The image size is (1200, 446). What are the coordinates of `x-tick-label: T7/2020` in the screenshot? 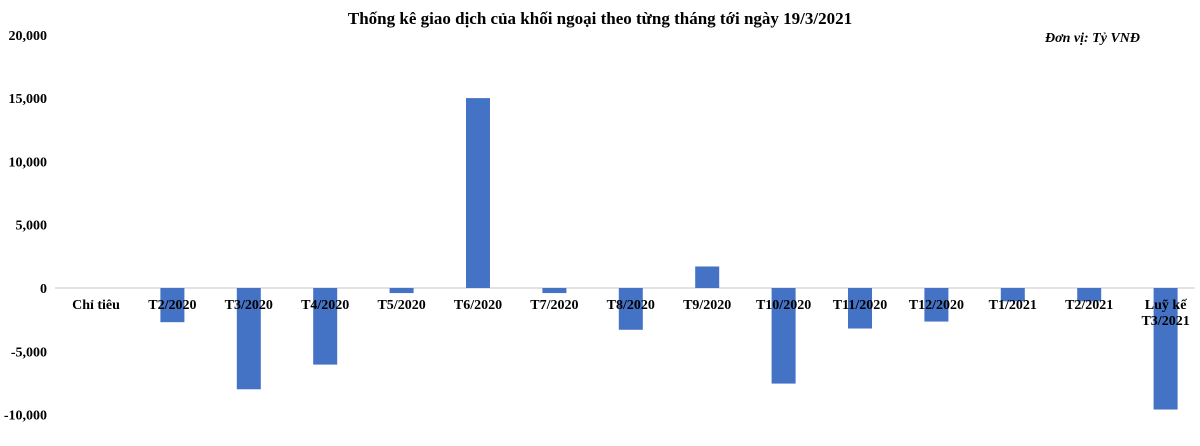 It's located at (554, 305).